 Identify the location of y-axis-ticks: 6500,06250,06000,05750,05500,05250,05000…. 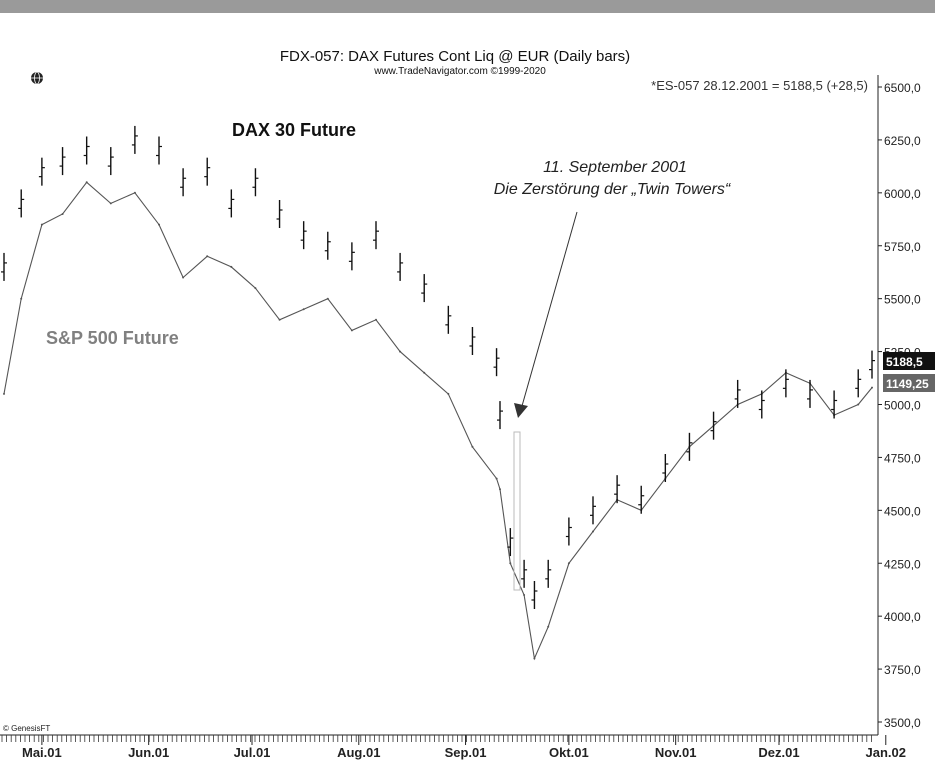
(899, 405).